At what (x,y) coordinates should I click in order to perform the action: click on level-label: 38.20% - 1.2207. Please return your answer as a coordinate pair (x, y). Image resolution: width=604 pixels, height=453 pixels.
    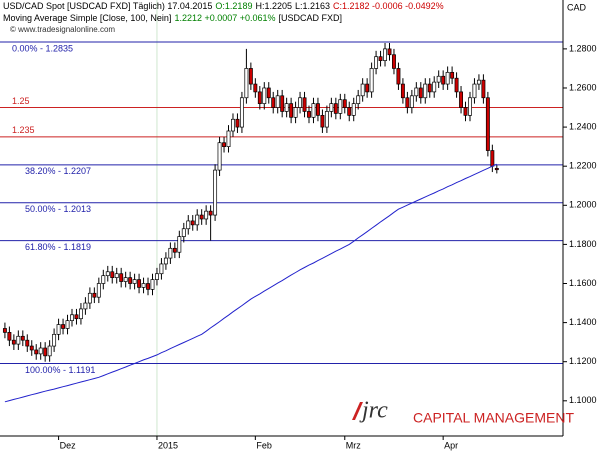
    Looking at the image, I should click on (58, 171).